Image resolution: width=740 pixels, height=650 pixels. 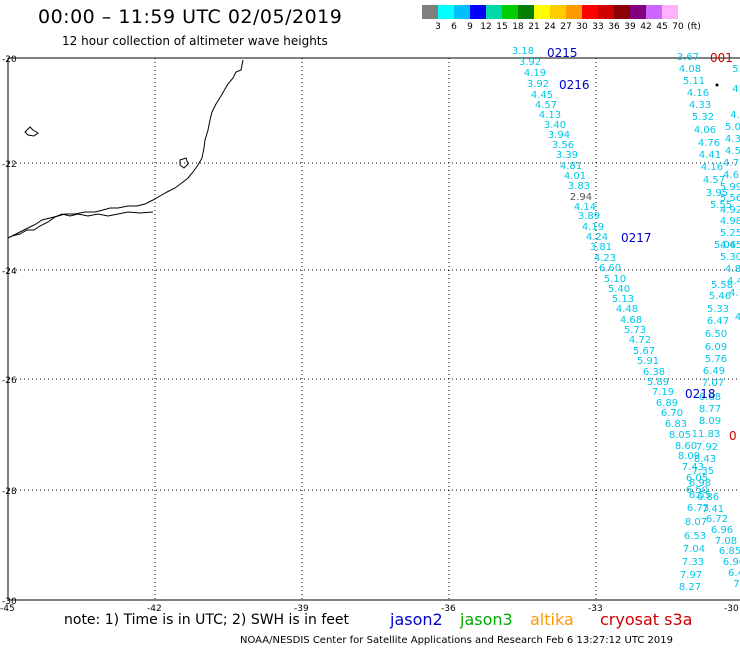 I want to click on wave-height-value: 5.30, so click(x=730, y=257).